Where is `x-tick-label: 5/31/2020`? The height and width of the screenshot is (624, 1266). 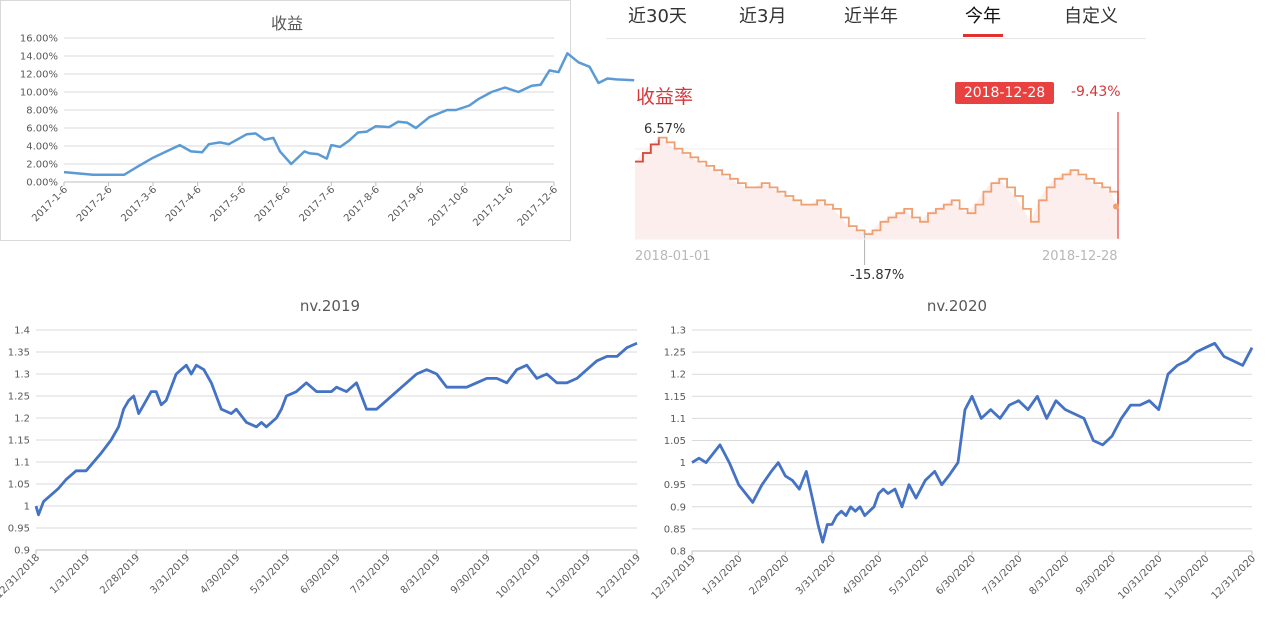 x-tick-label: 5/31/2020 is located at coordinates (909, 575).